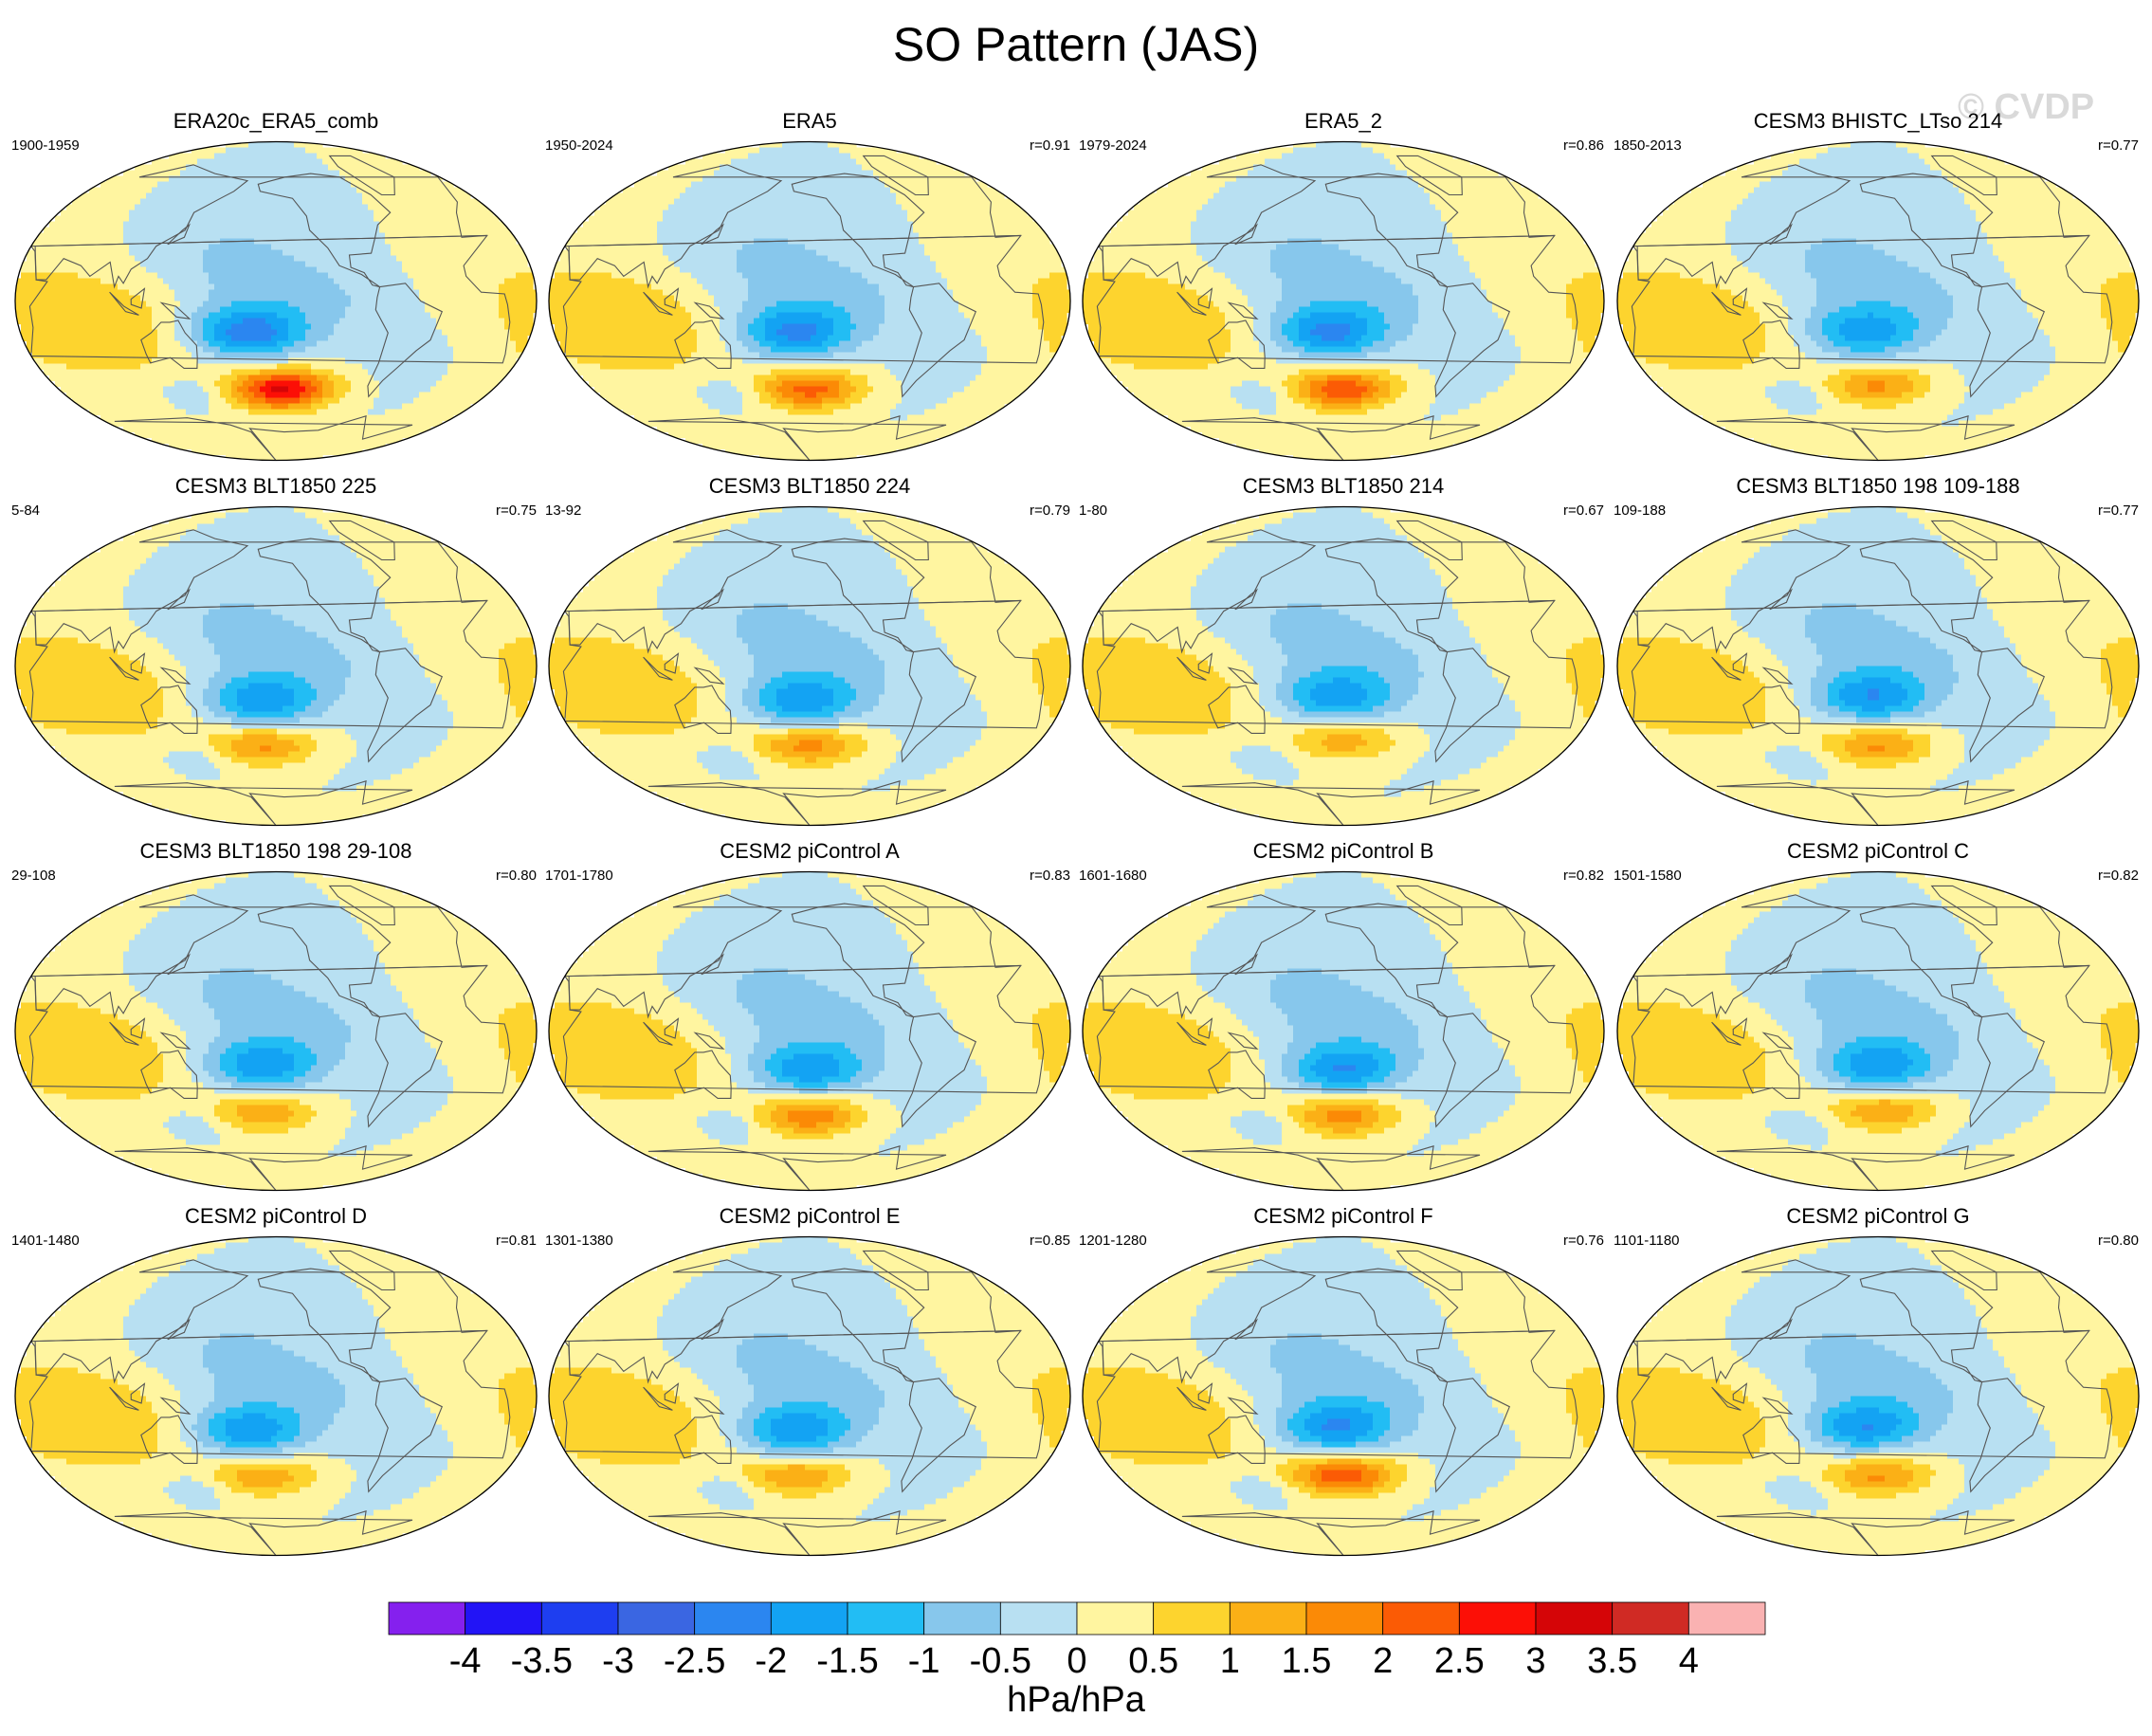 Image resolution: width=2152 pixels, height=1736 pixels. I want to click on panel-title: CESM2 piControl F, so click(1344, 1216).